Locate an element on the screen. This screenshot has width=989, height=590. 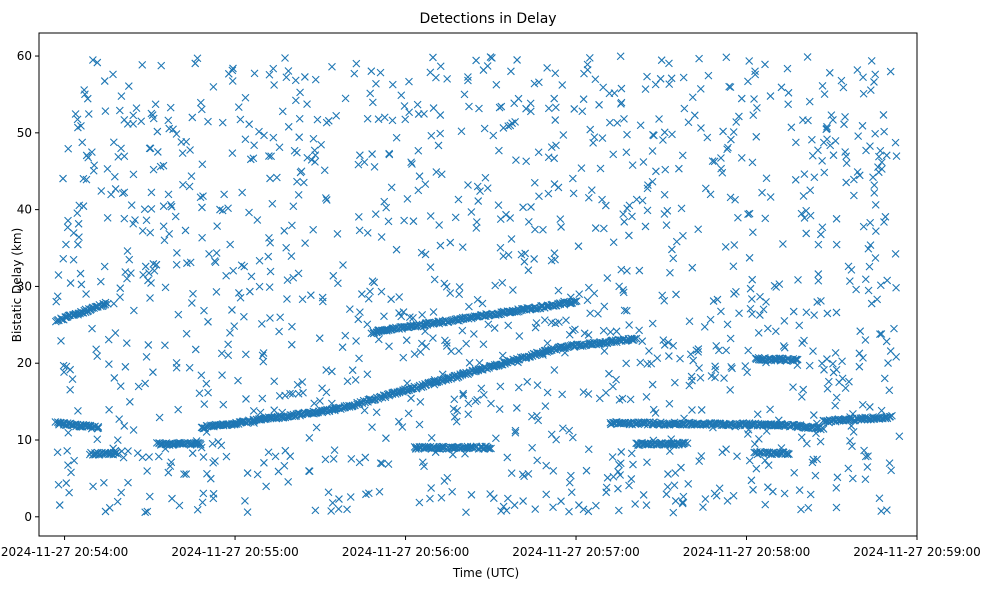
x-tick-label: 2024-11-27 20:59:00 is located at coordinates (916, 552).